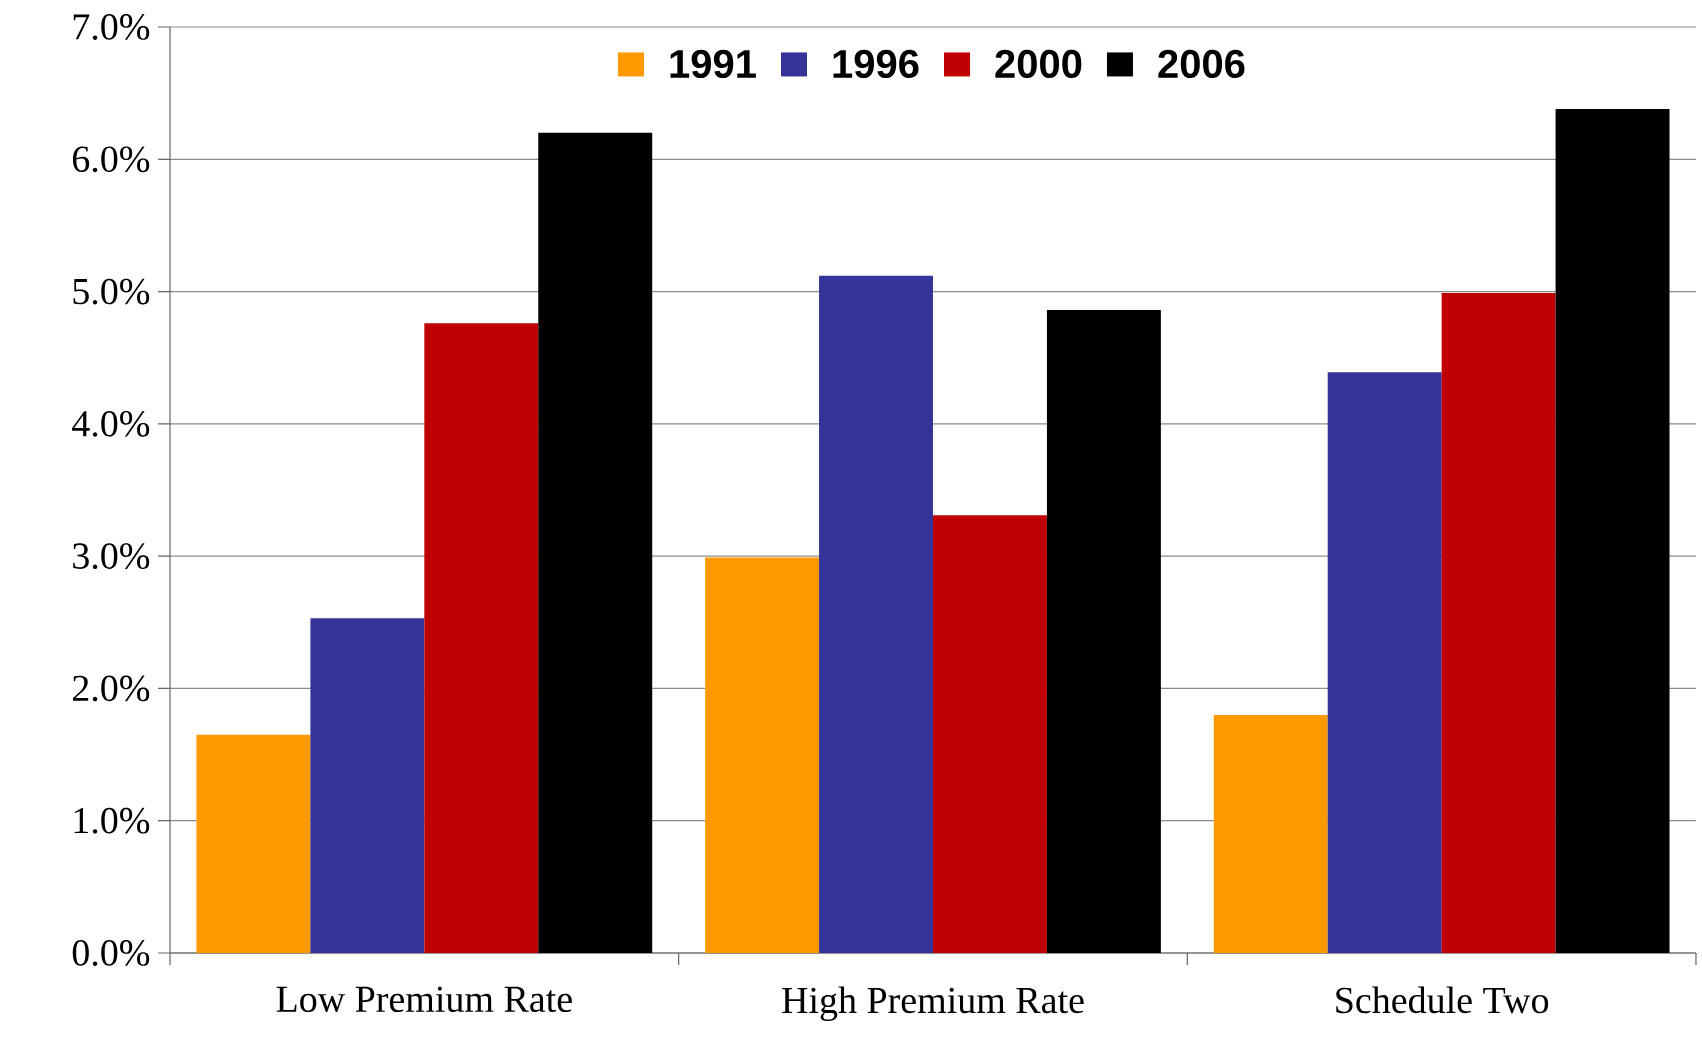 The width and height of the screenshot is (1702, 1041). What do you see at coordinates (111, 688) in the screenshot?
I see `y-tick-label: 2.0%` at bounding box center [111, 688].